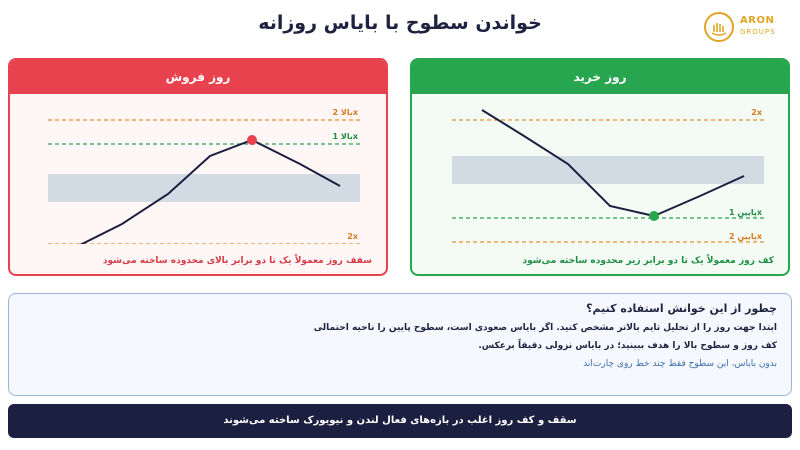 The width and height of the screenshot is (800, 450). What do you see at coordinates (346, 112) in the screenshot?
I see `sell-level-top2-label: بالا 2x` at bounding box center [346, 112].